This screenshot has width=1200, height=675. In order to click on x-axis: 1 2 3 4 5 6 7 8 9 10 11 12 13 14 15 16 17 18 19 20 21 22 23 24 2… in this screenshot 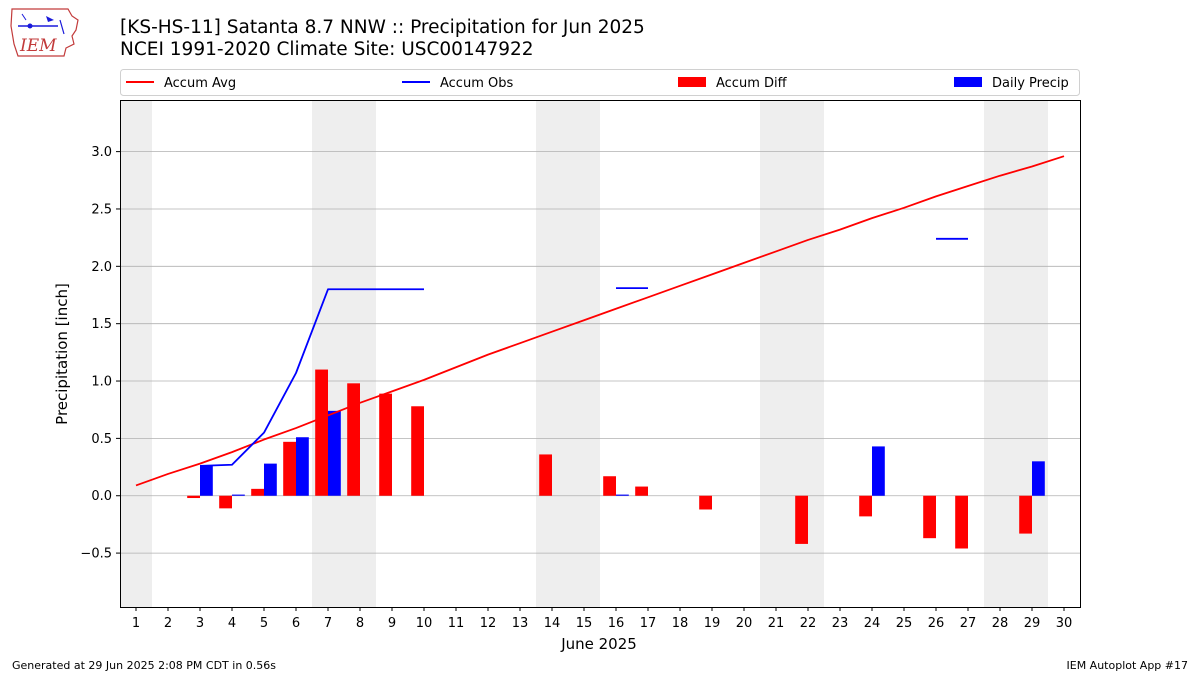, I will do `click(602, 619)`.